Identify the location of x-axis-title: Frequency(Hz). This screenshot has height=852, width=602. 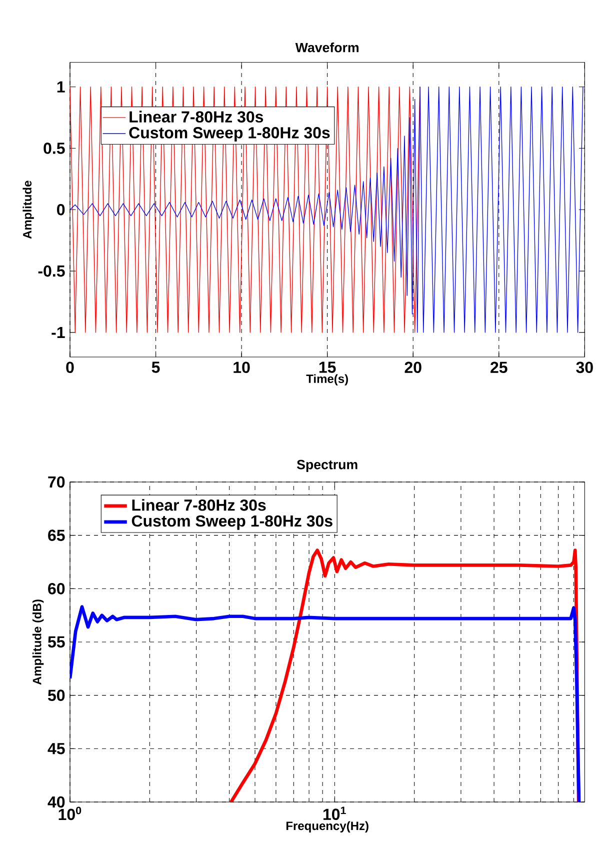
(327, 826).